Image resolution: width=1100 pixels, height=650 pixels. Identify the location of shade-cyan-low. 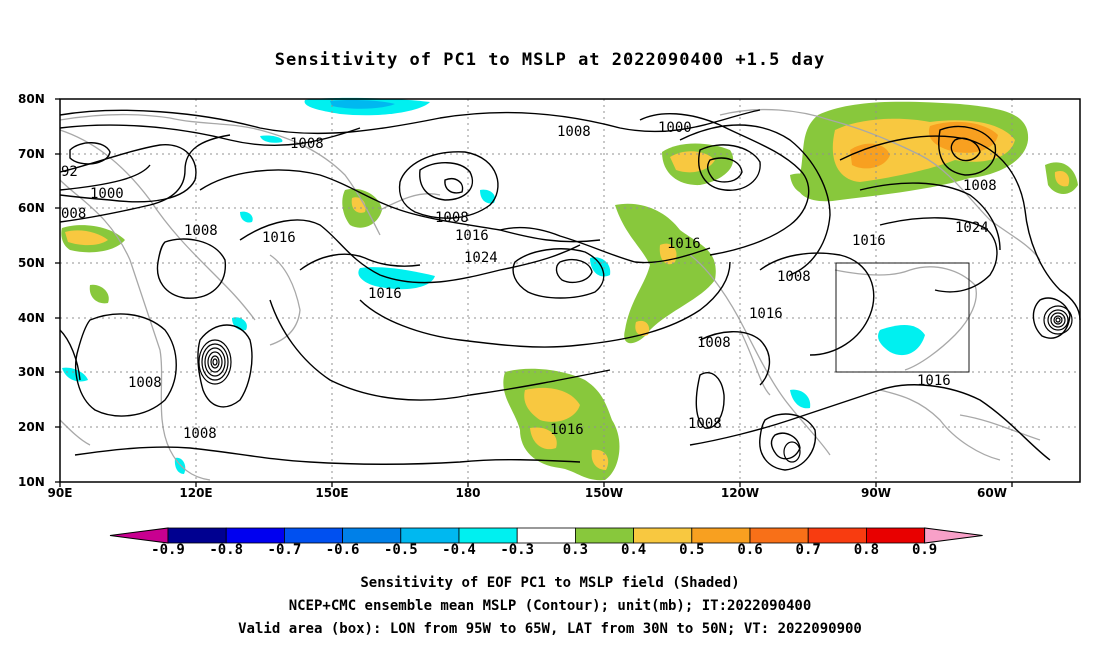
(600, 267).